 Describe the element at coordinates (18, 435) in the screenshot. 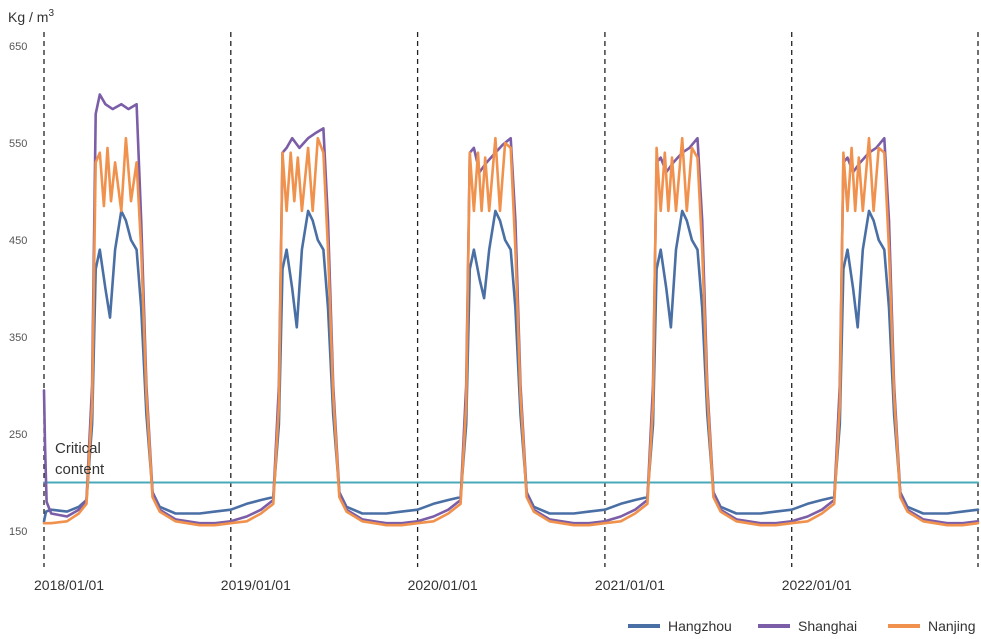

I see `y-tick-label-250: 250` at that location.